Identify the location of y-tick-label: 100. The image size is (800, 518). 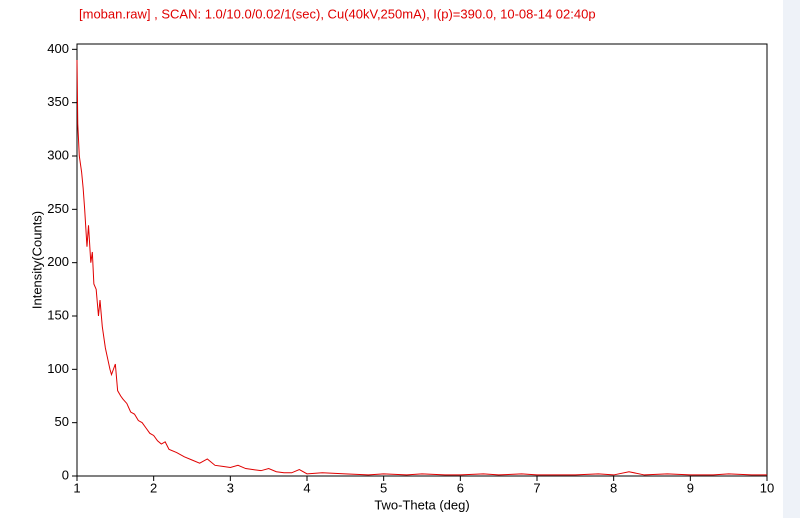
(58, 368).